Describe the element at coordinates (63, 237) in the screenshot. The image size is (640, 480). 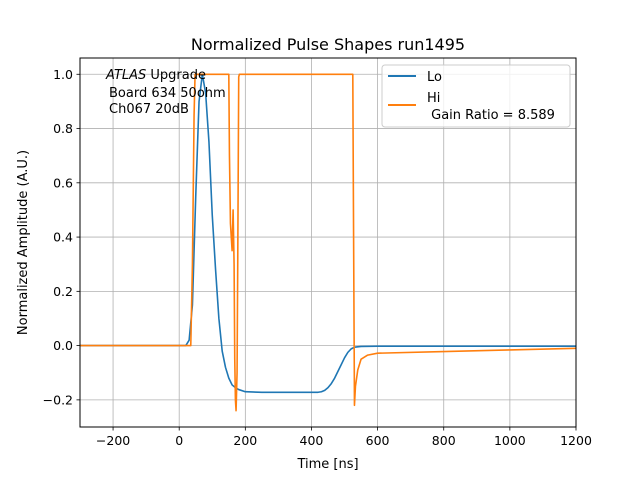
I see `y-tick-label: 0.4` at that location.